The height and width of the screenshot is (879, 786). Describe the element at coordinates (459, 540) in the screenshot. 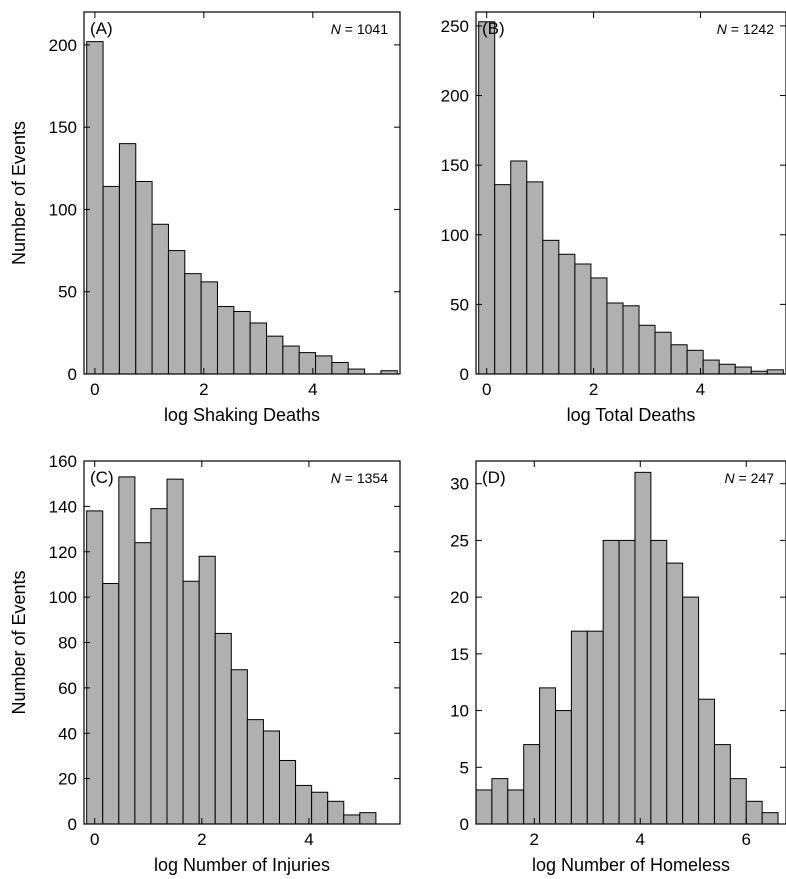

I see `y-tick-label: 25` at that location.